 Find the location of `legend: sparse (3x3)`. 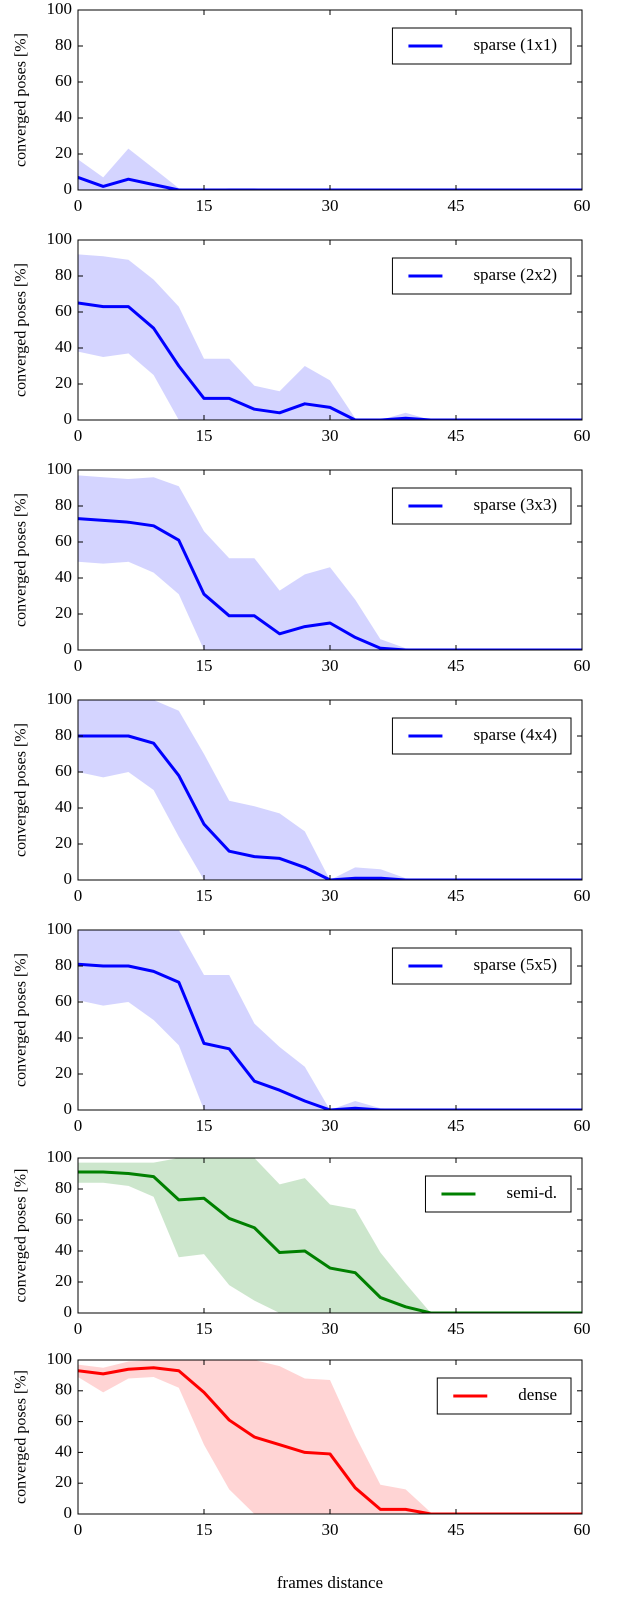

legend: sparse (3x3) is located at coordinates (481, 506).